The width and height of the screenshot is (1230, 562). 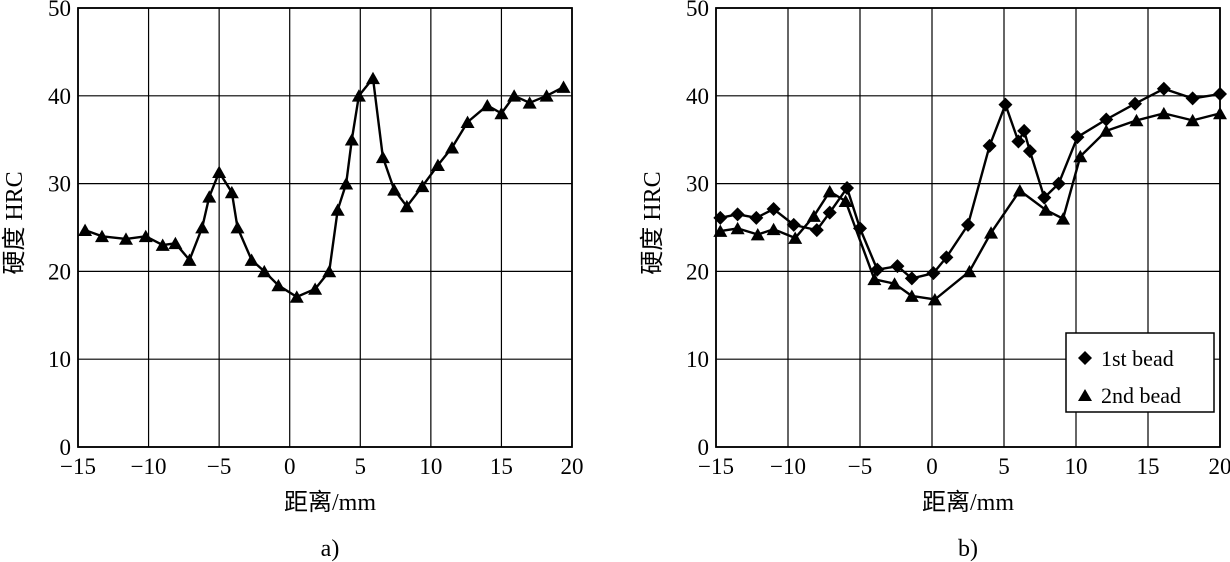 I want to click on y-axis-label-panel-a: 硬度 HRC, so click(x=14, y=222).